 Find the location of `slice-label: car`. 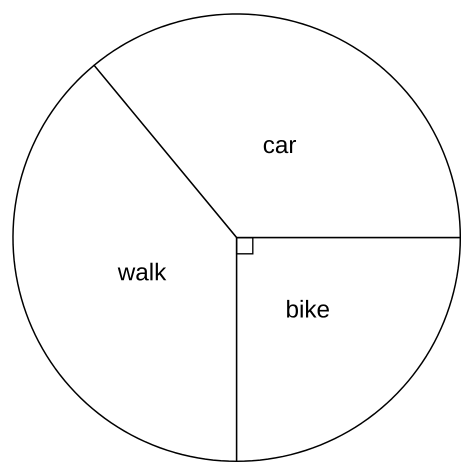

slice-label: car is located at coordinates (280, 147).